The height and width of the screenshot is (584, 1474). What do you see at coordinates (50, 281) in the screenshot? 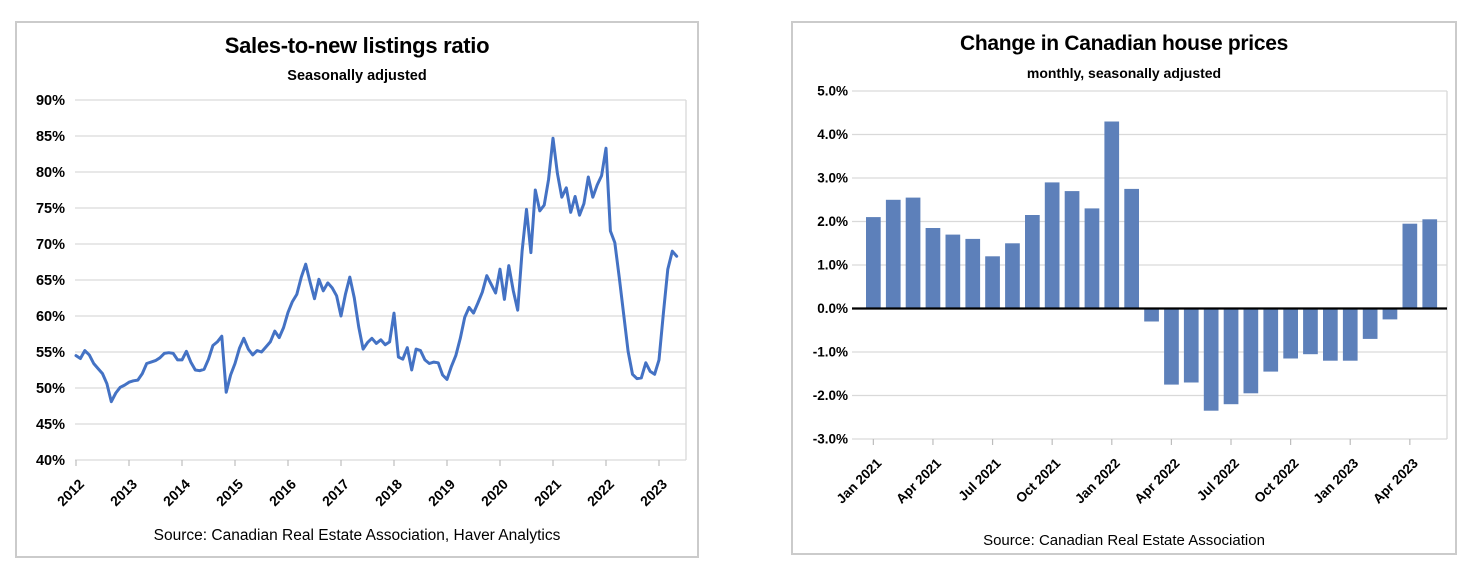
I see `y-tick-label: 65%` at bounding box center [50, 281].